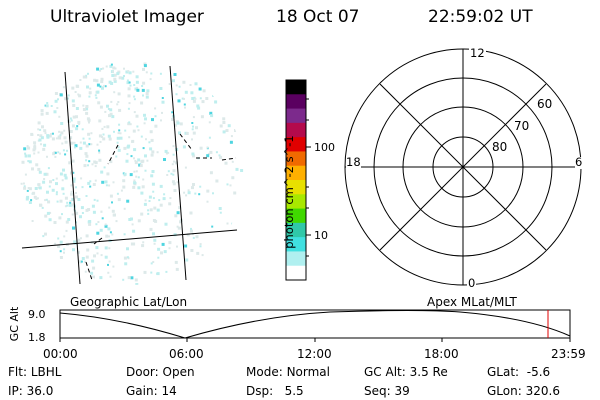 This screenshot has height=400, width=600. What do you see at coordinates (275, 391) in the screenshot?
I see `dsp-status: Dsp: 5.5` at bounding box center [275, 391].